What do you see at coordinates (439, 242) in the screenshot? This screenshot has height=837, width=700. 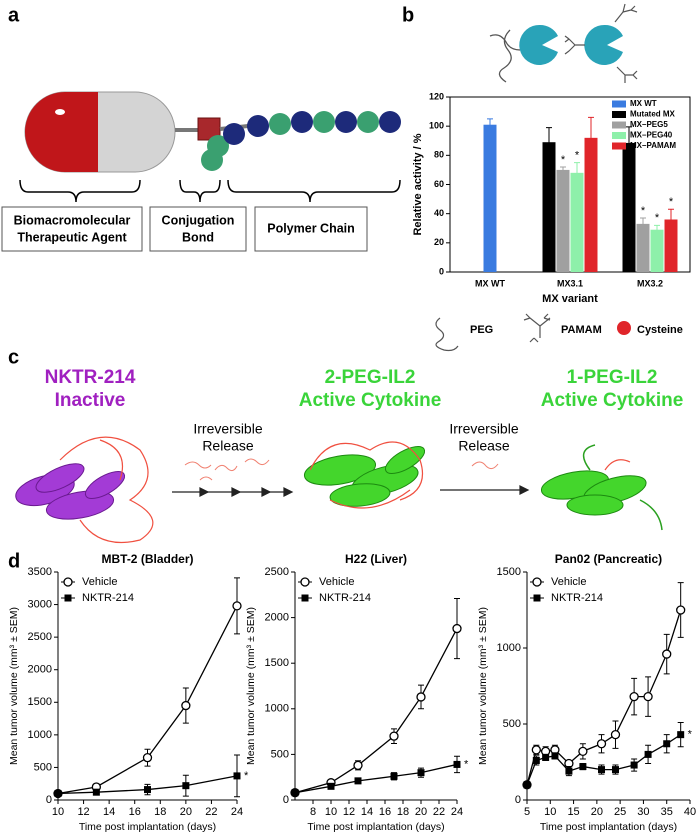 I see `y-tick-label: 20` at bounding box center [439, 242].